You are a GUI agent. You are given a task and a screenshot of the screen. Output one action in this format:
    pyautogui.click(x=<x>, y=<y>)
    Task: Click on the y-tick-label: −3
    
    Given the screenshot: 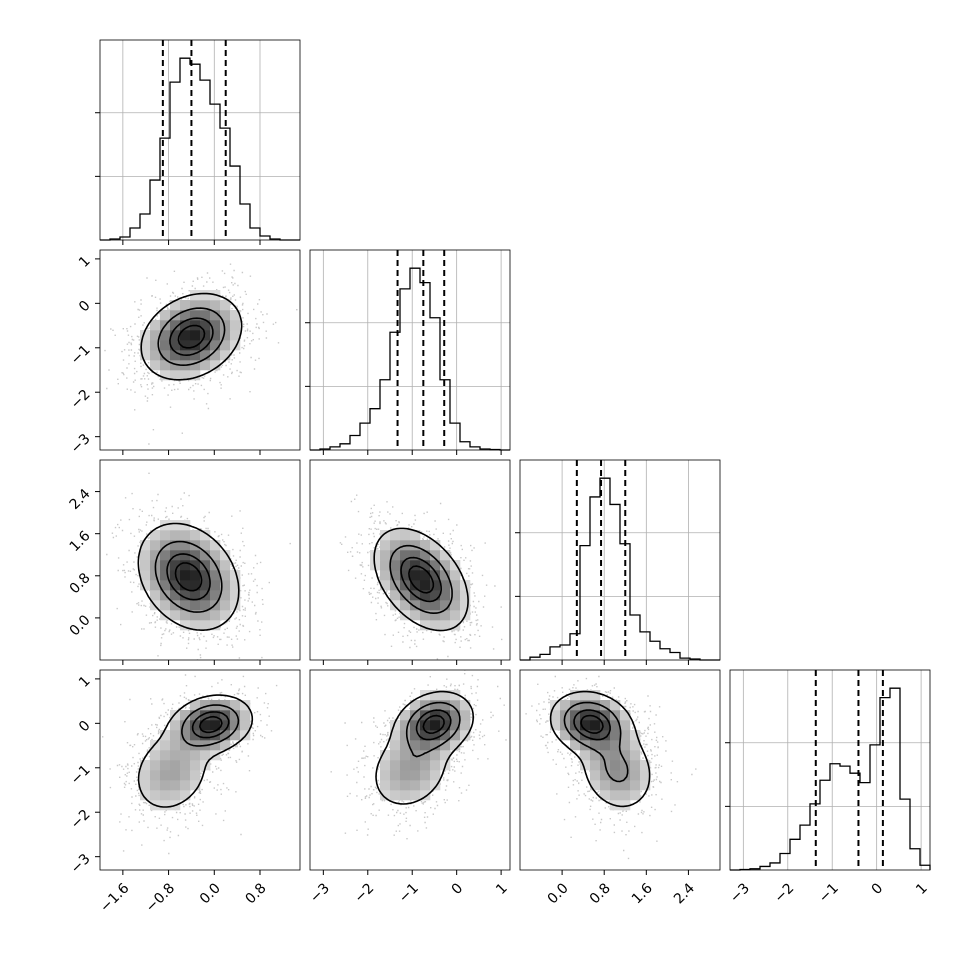 What is the action you would take?
    pyautogui.click(x=81, y=864)
    